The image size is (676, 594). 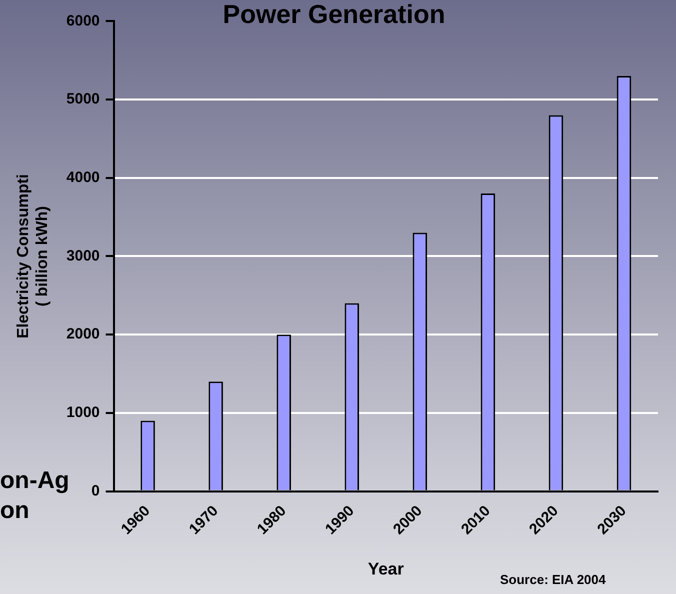 I want to click on y-tick-label: 4000, so click(x=83, y=177).